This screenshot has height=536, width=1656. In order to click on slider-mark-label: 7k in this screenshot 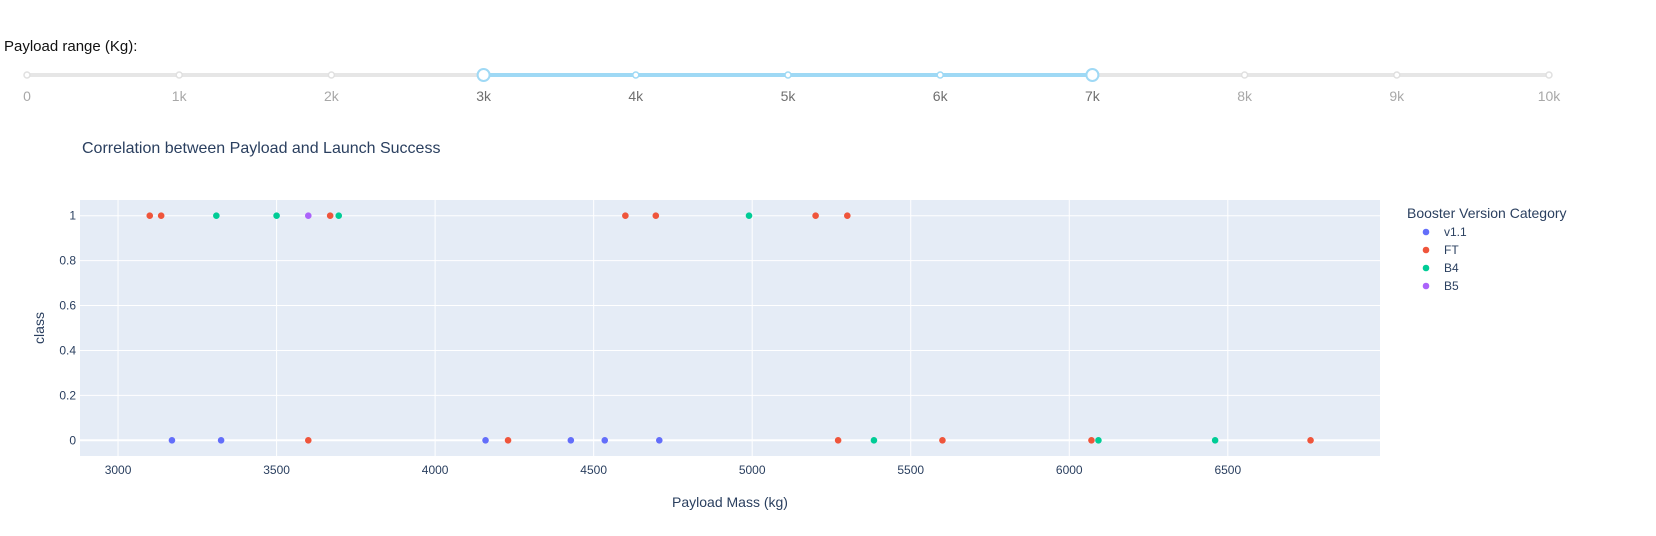, I will do `click(1093, 96)`.